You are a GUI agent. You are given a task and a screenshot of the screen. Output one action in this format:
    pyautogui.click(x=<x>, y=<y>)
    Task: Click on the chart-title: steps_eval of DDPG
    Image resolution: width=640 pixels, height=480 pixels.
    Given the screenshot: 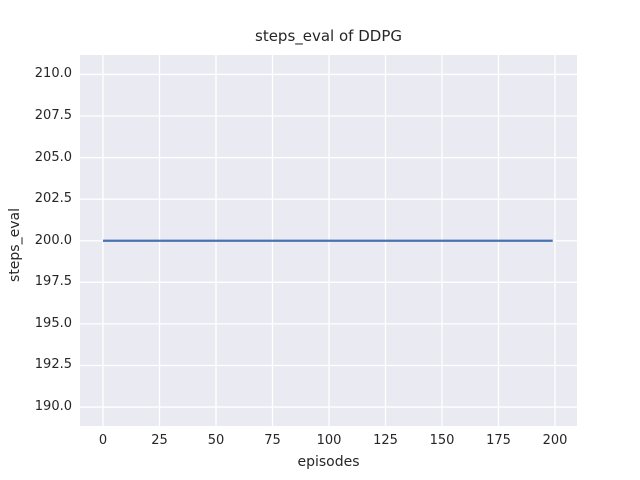 What is the action you would take?
    pyautogui.click(x=328, y=36)
    